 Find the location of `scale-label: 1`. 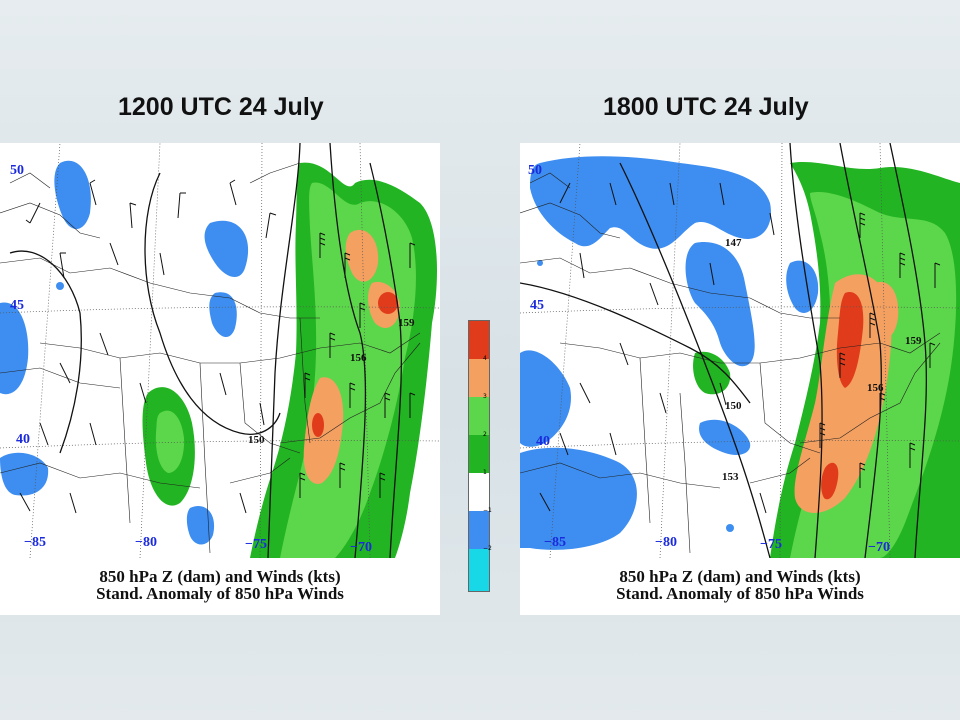

scale-label: 1 is located at coordinates (485, 472).